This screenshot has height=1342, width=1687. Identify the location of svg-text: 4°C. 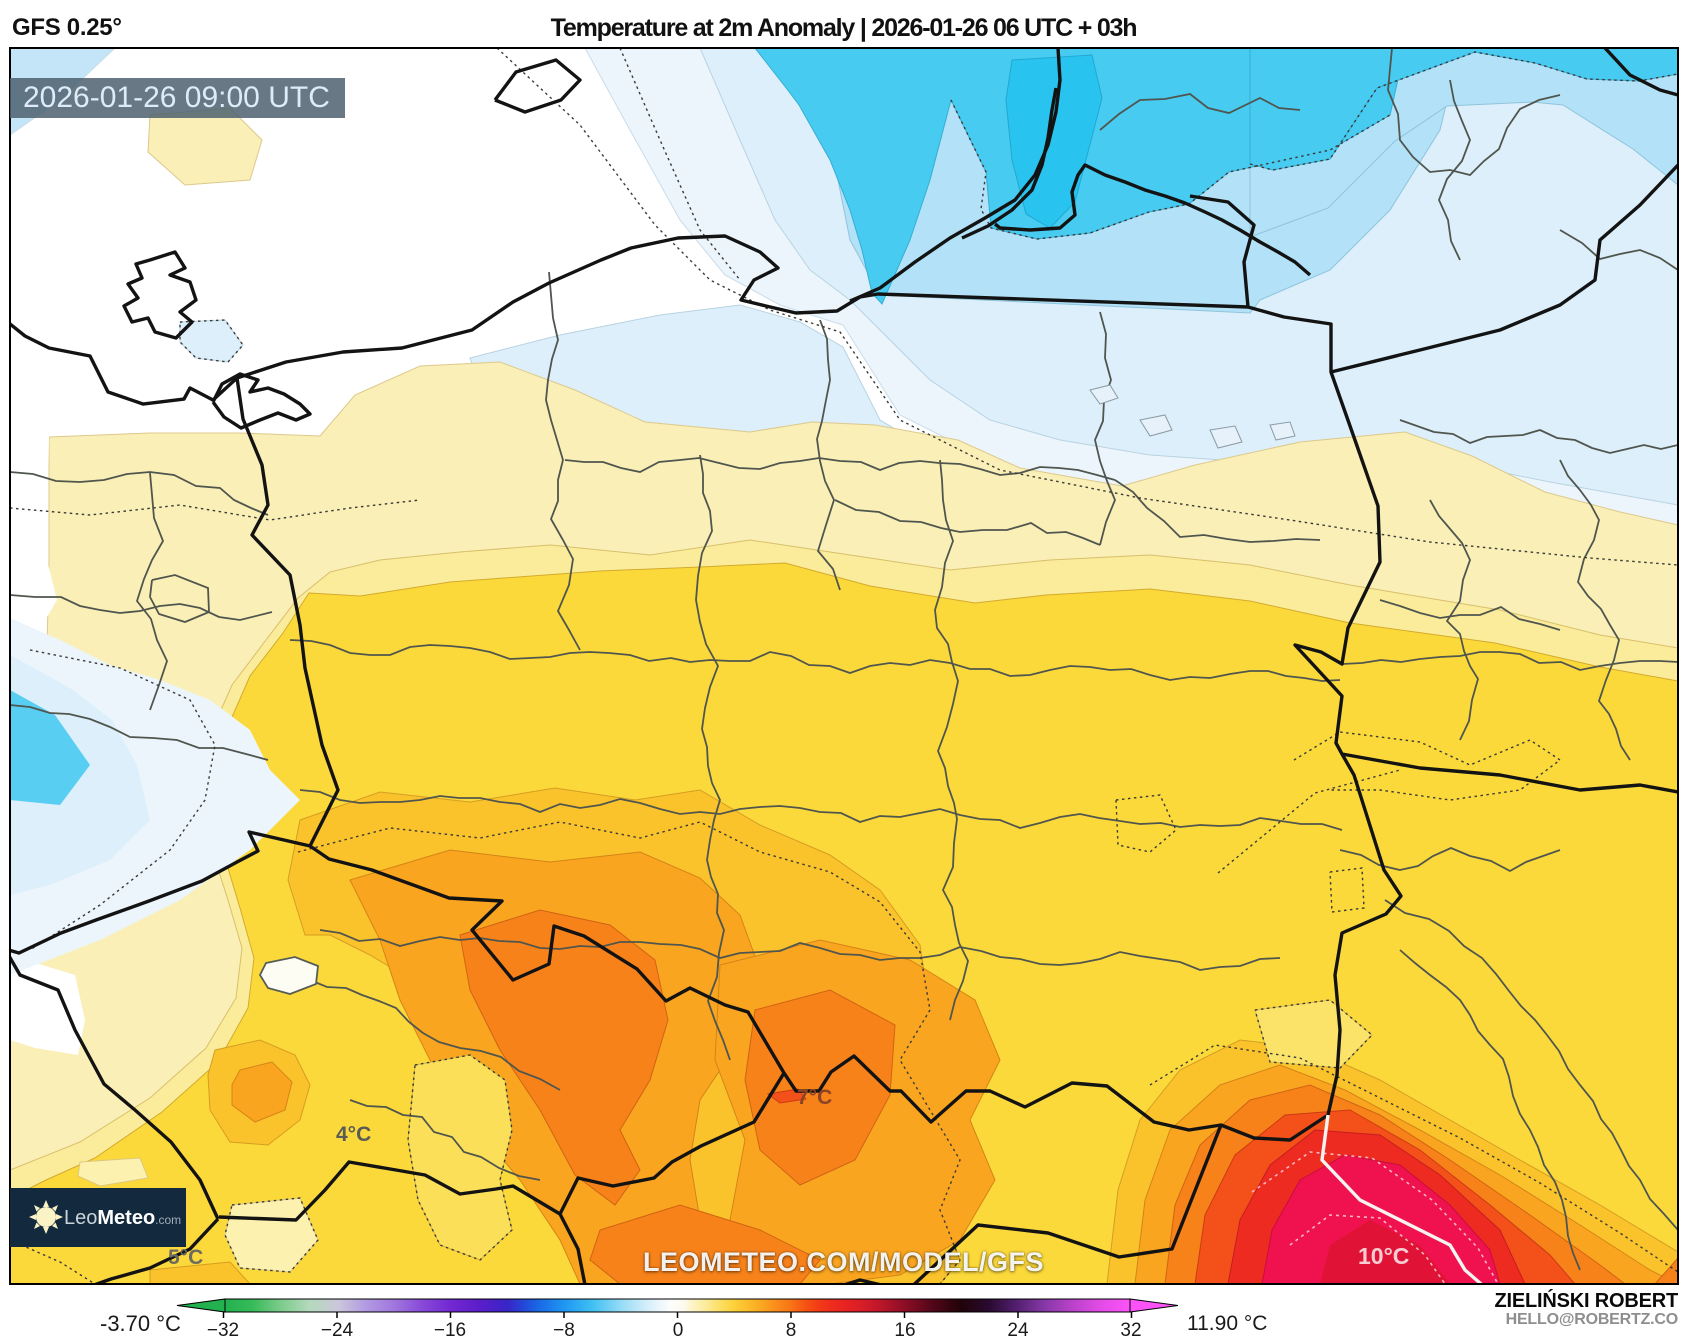
(353, 1134).